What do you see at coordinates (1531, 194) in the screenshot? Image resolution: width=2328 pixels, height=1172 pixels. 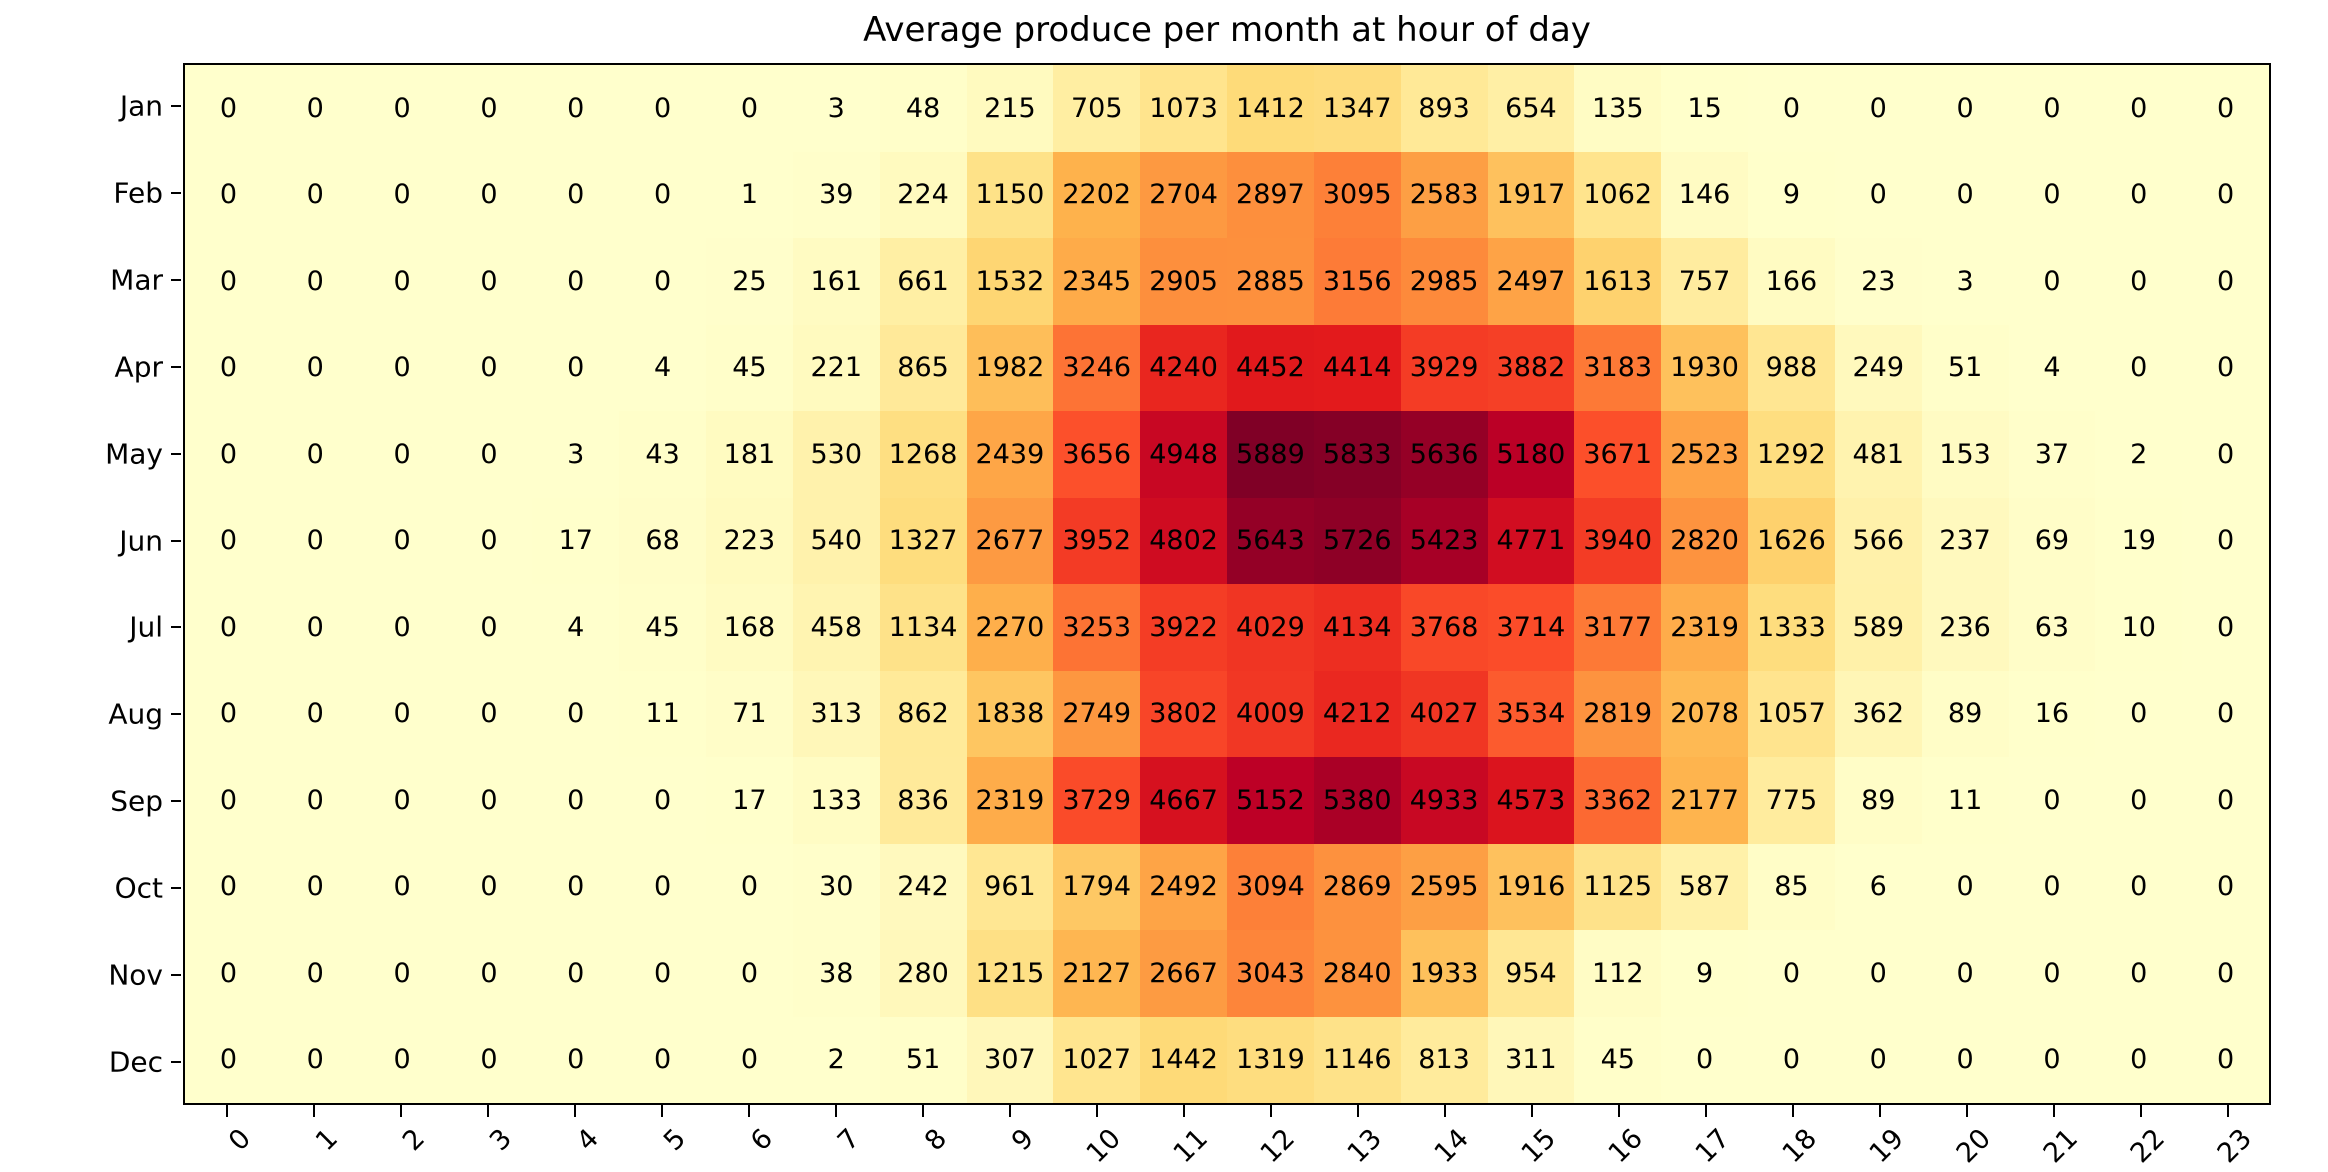 I see `heatmap-cell: 1917` at bounding box center [1531, 194].